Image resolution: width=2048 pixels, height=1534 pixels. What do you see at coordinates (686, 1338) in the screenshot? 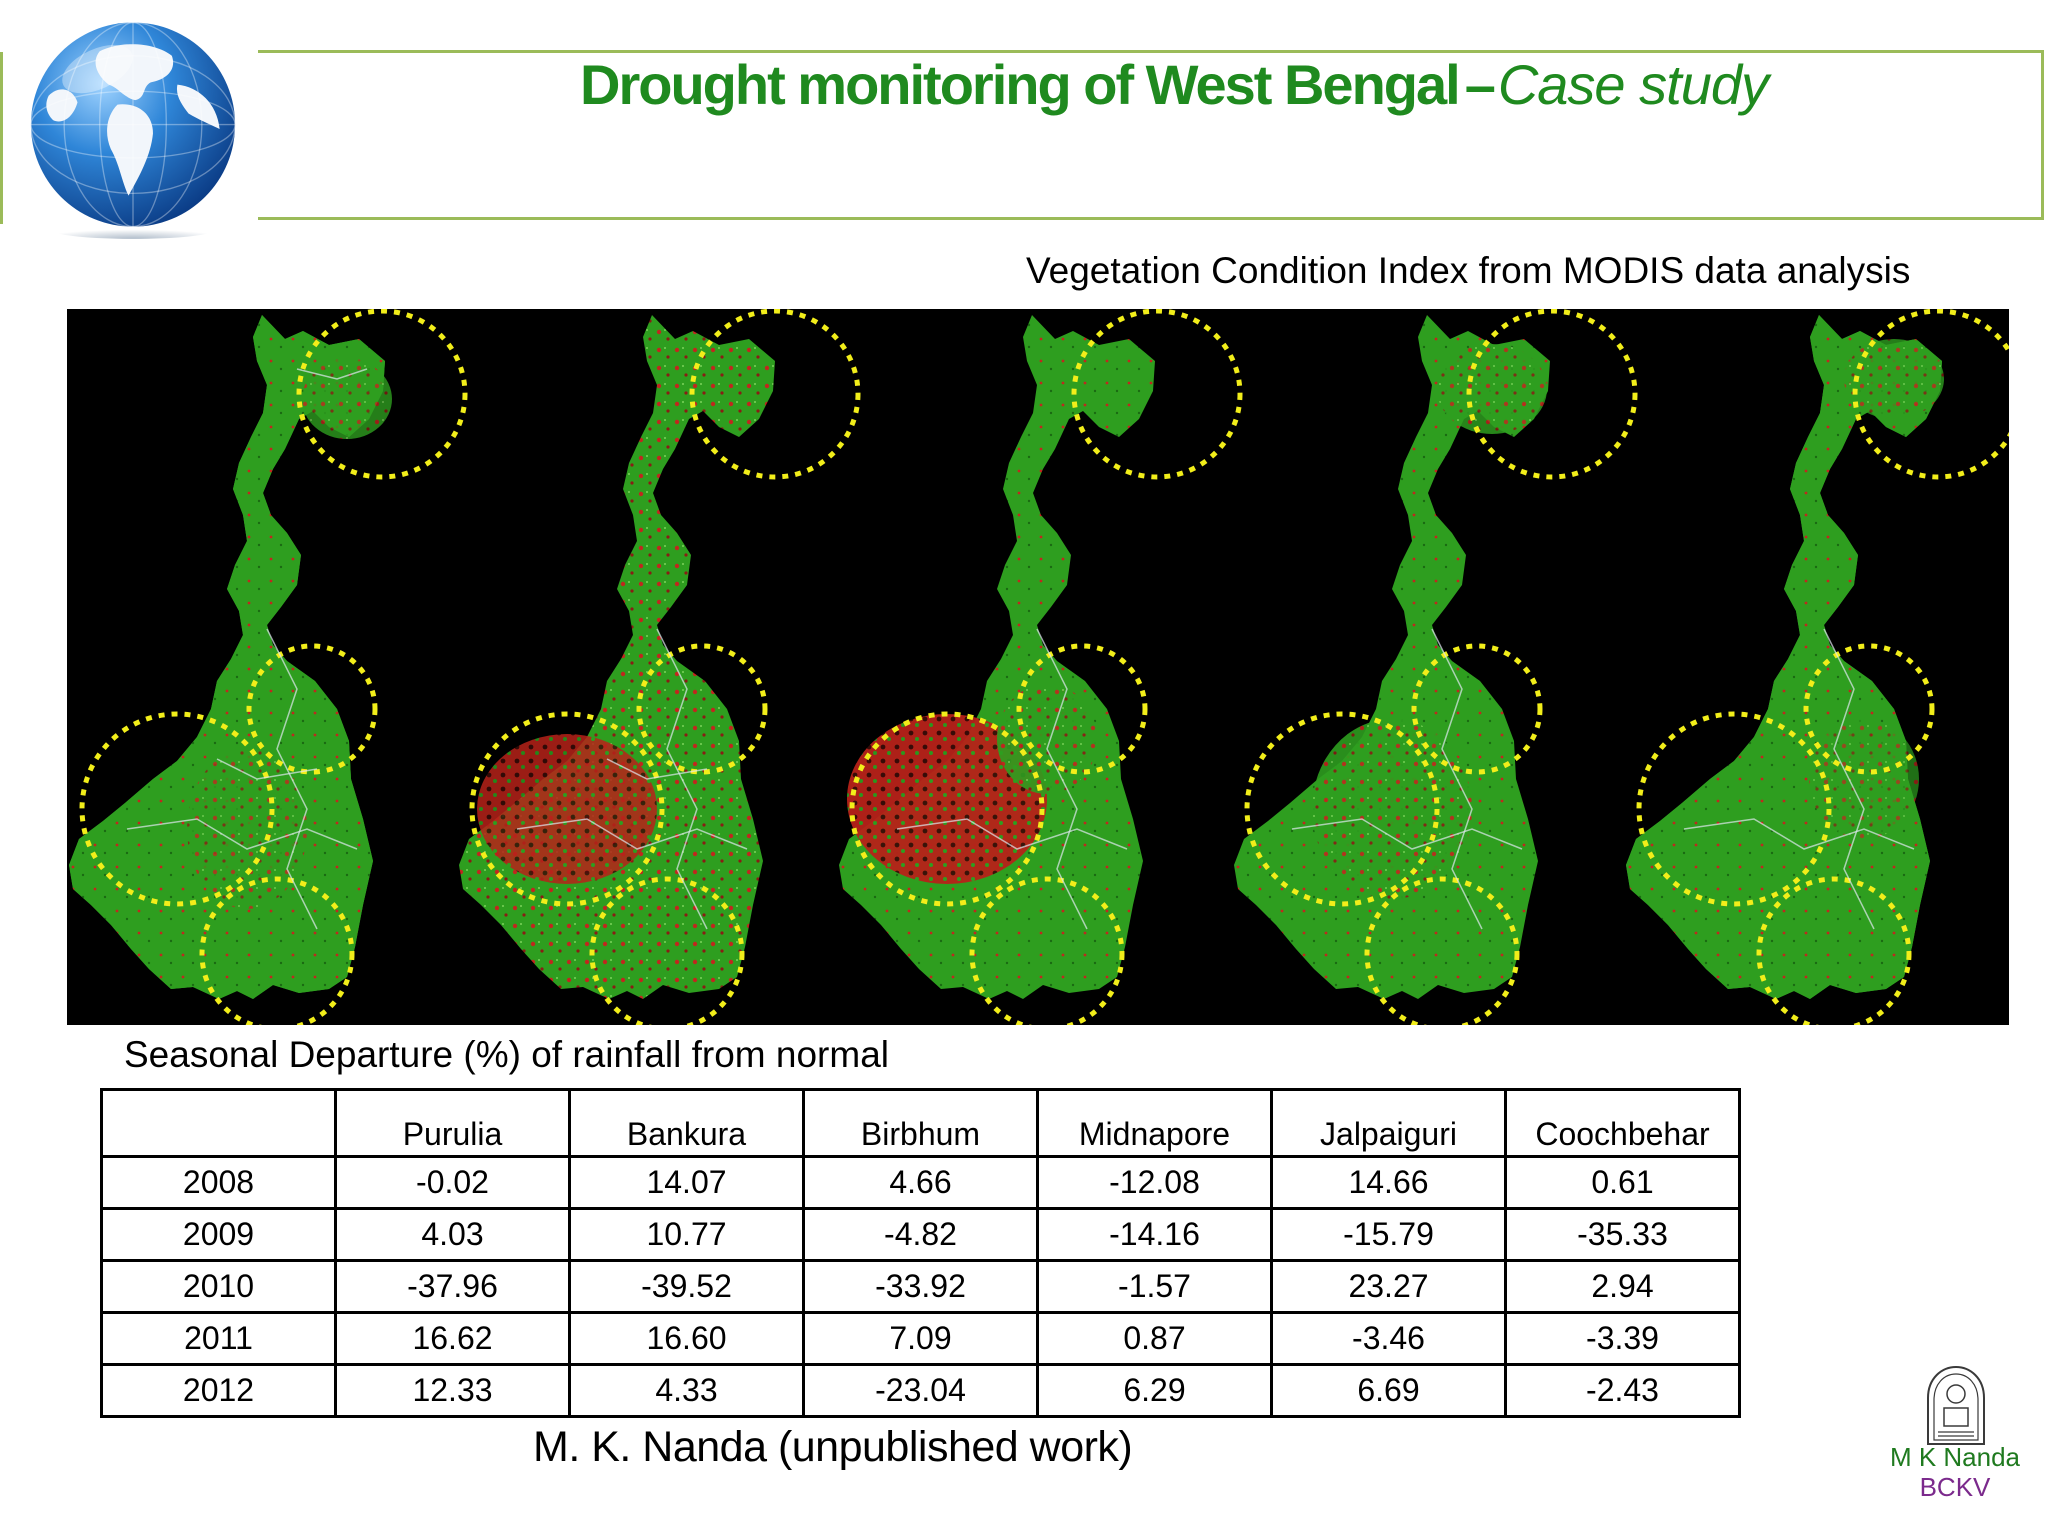
I see `table-cell: 16.60` at bounding box center [686, 1338].